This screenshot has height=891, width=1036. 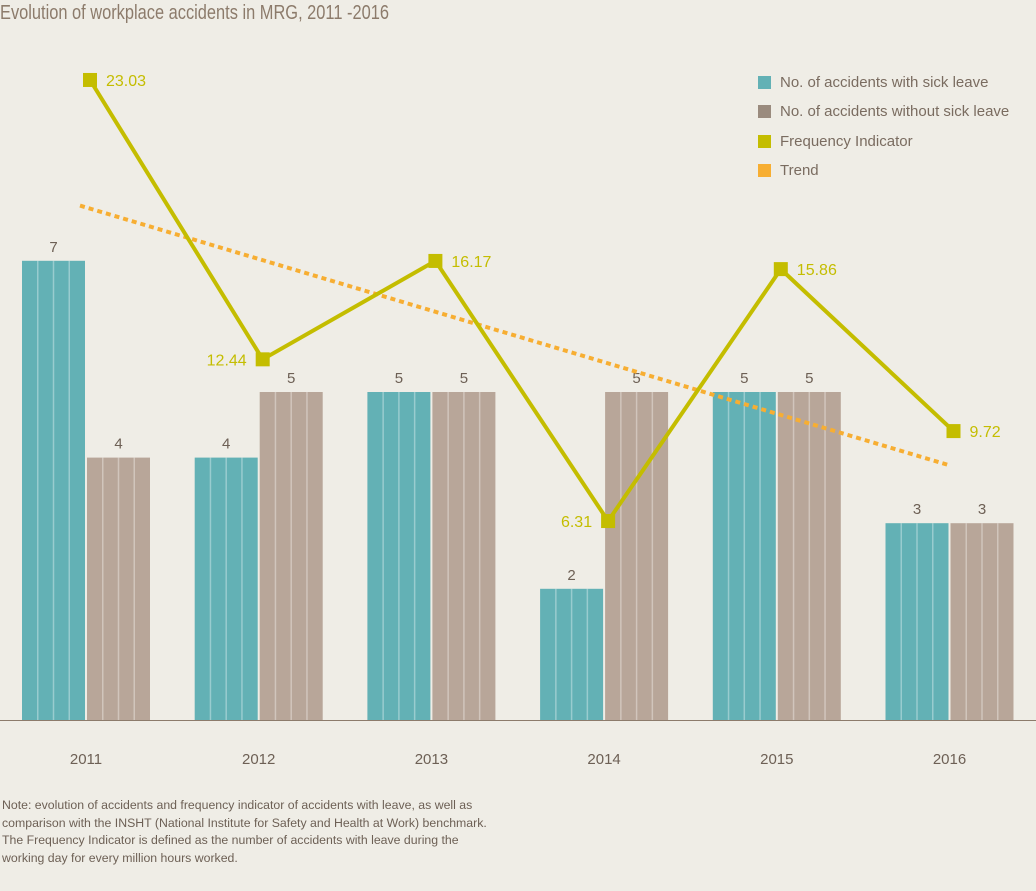 What do you see at coordinates (764, 112) in the screenshot?
I see `legend-swatch-without` at bounding box center [764, 112].